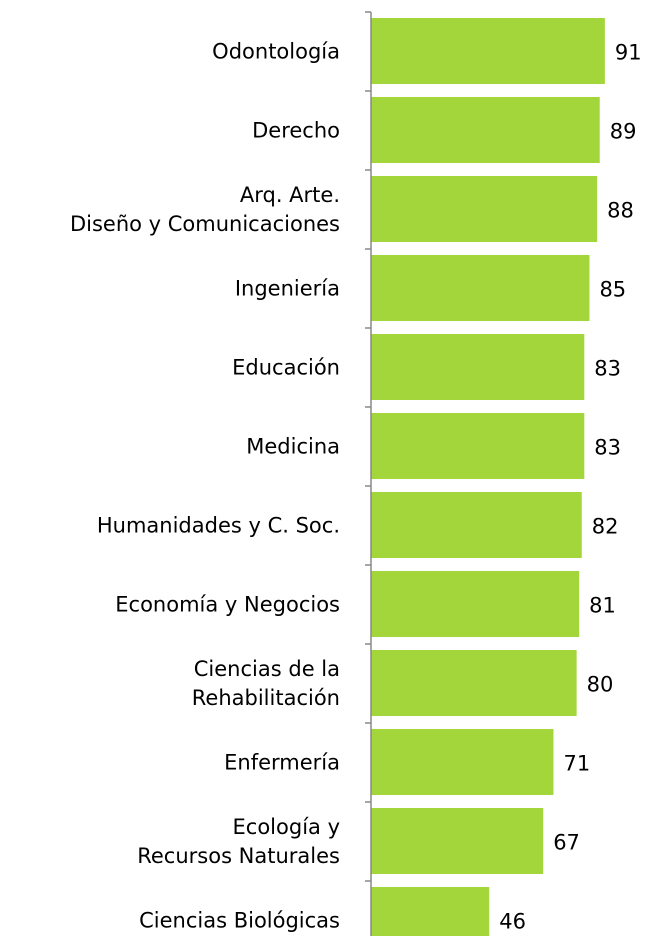  What do you see at coordinates (286, 367) in the screenshot?
I see `category-label: Educación` at bounding box center [286, 367].